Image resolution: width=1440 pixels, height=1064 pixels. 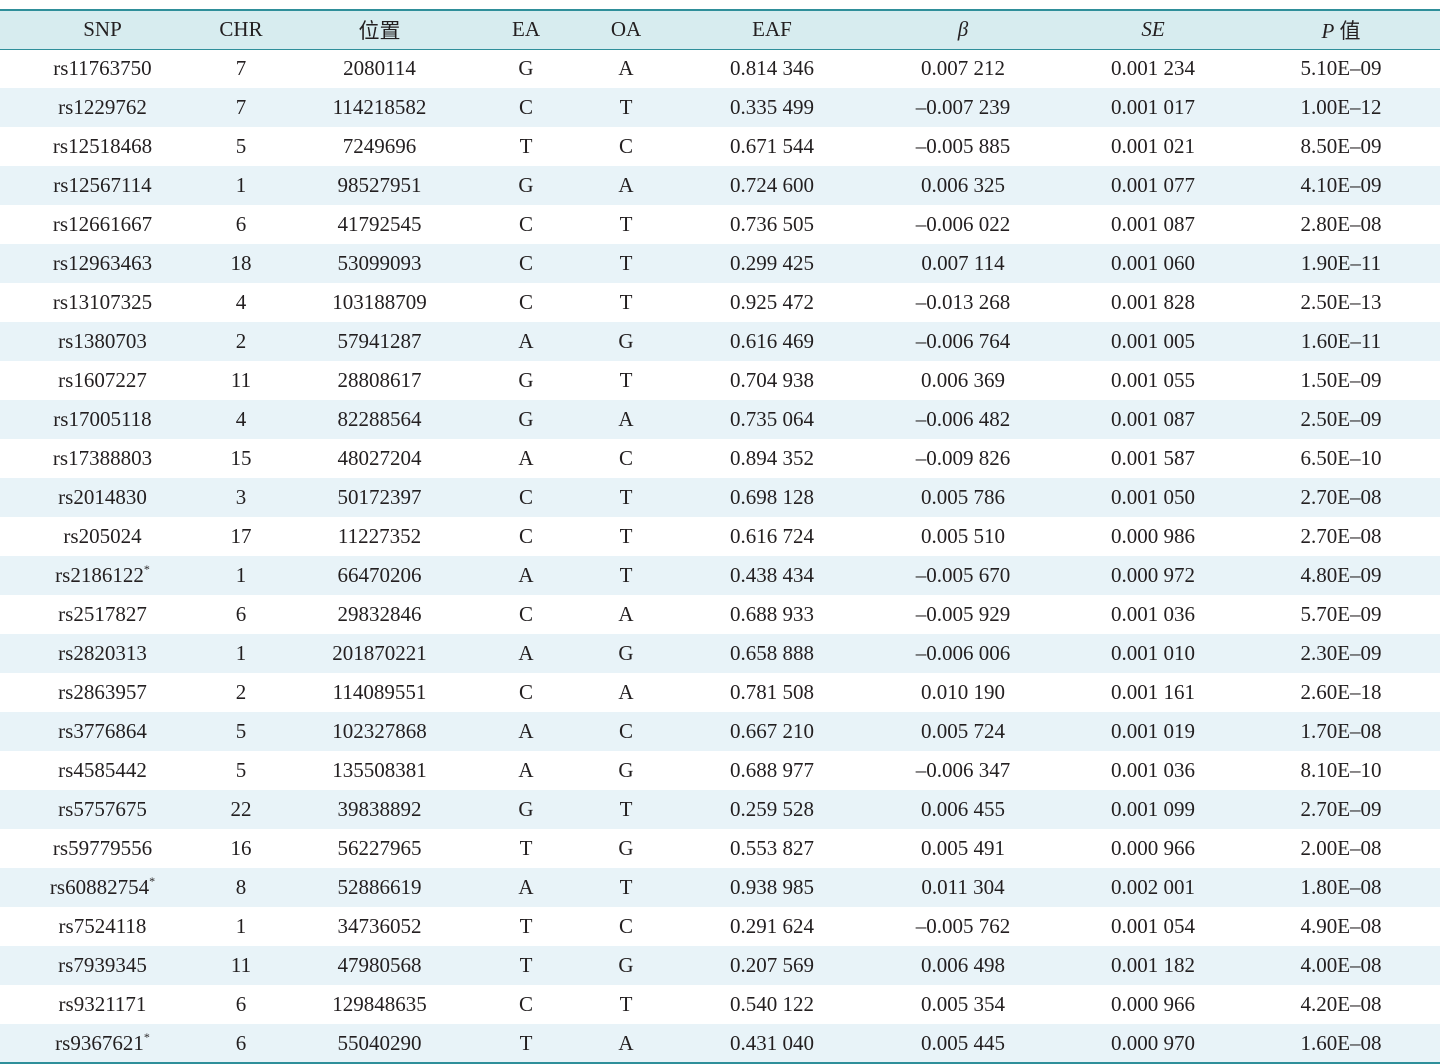 What do you see at coordinates (379, 926) in the screenshot?
I see `table-cell: 34736052` at bounding box center [379, 926].